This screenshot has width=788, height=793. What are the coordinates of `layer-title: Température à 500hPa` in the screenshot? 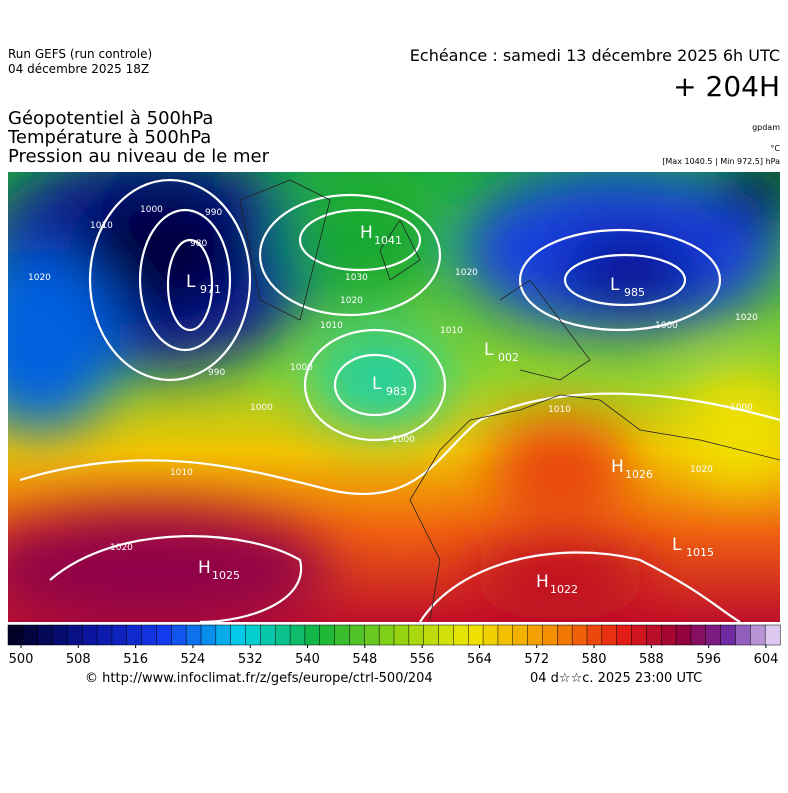 It's located at (109, 137).